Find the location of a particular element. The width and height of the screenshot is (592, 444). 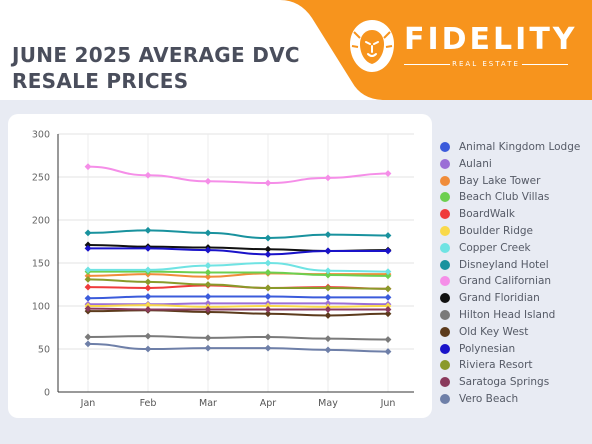

legend-item: Disneyland Hotel is located at coordinates (494, 265).